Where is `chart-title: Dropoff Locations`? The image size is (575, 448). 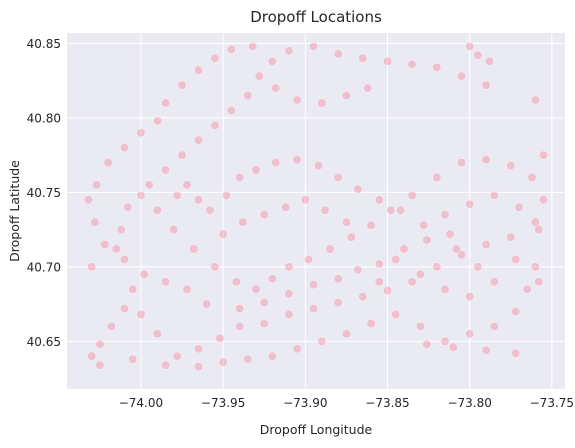
chart-title: Dropoff Locations is located at coordinates (316, 17).